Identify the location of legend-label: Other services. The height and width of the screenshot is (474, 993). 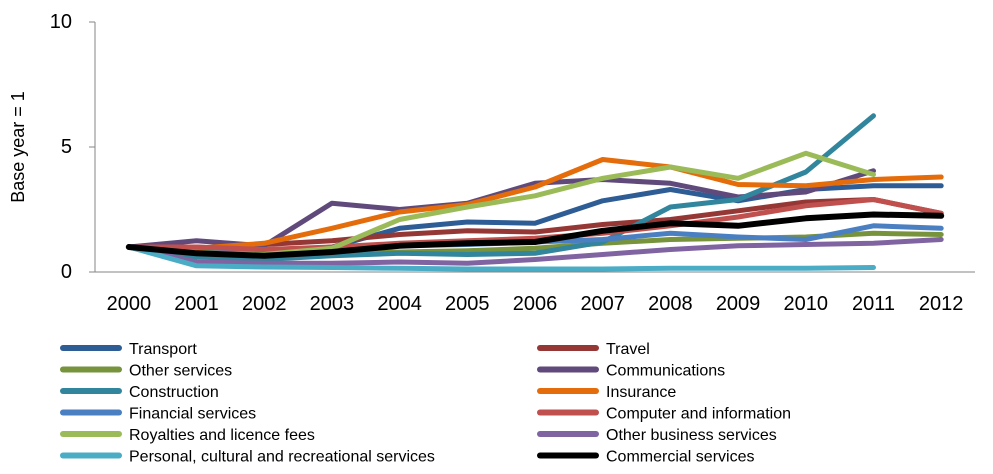
(180, 371).